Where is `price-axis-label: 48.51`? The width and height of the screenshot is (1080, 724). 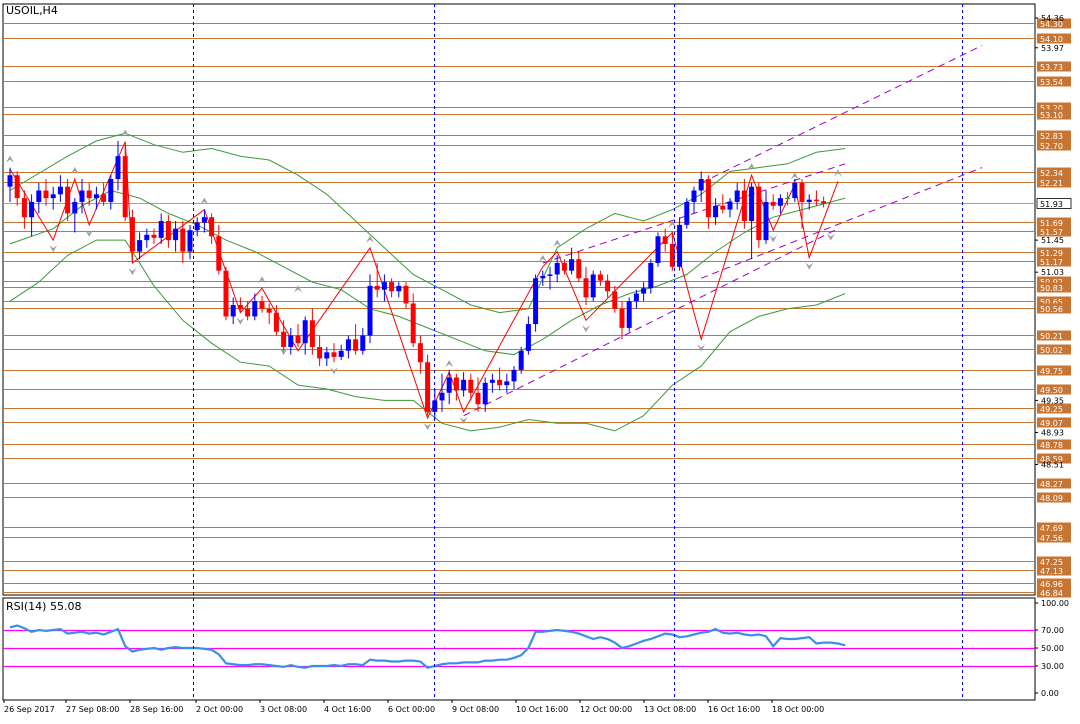
price-axis-label: 48.51 is located at coordinates (1052, 465).